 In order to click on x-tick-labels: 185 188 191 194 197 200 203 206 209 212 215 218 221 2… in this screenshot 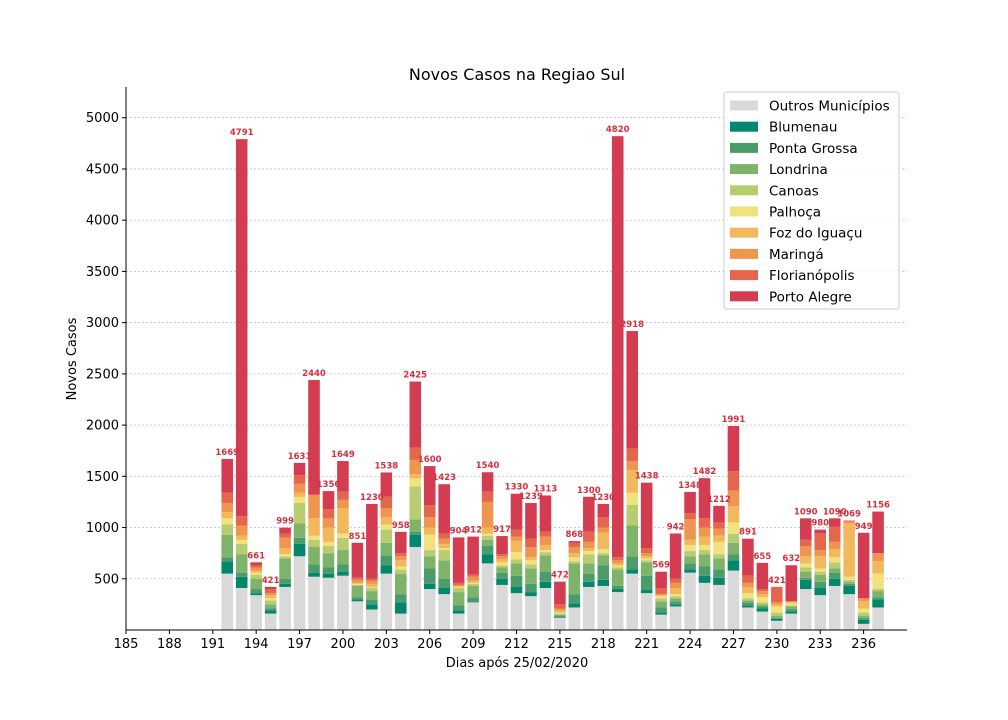, I will do `click(495, 641)`.